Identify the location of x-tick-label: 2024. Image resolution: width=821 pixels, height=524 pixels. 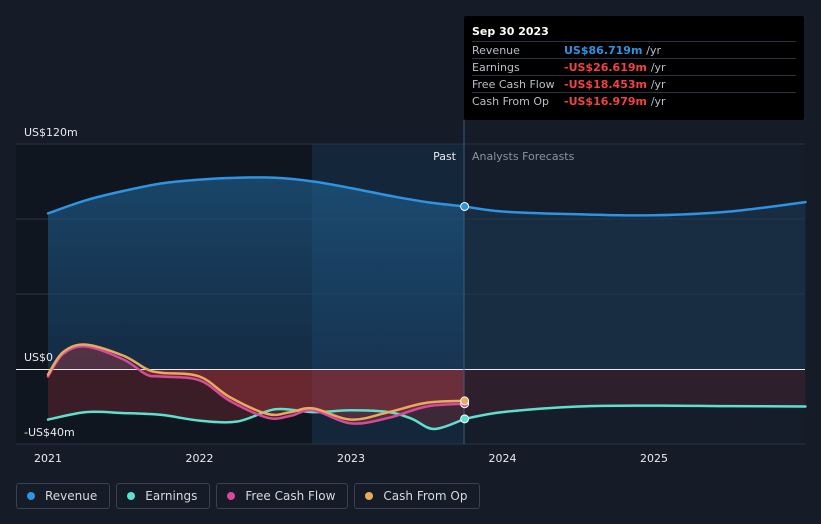
(503, 458).